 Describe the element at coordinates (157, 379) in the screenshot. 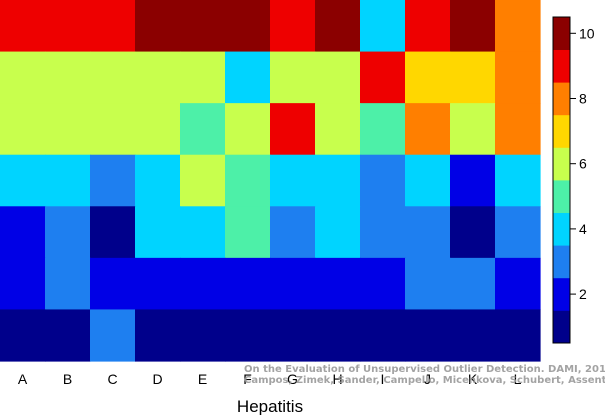

I see `x-tick-label-D: D` at that location.